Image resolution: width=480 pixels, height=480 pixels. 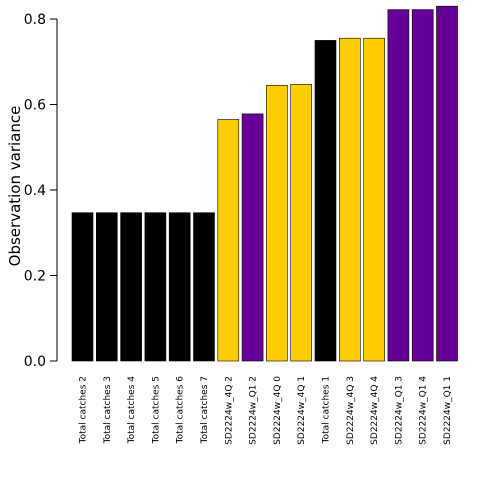 What do you see at coordinates (302, 410) in the screenshot?
I see `x-category-label: SD2224w_4Q 1` at bounding box center [302, 410].